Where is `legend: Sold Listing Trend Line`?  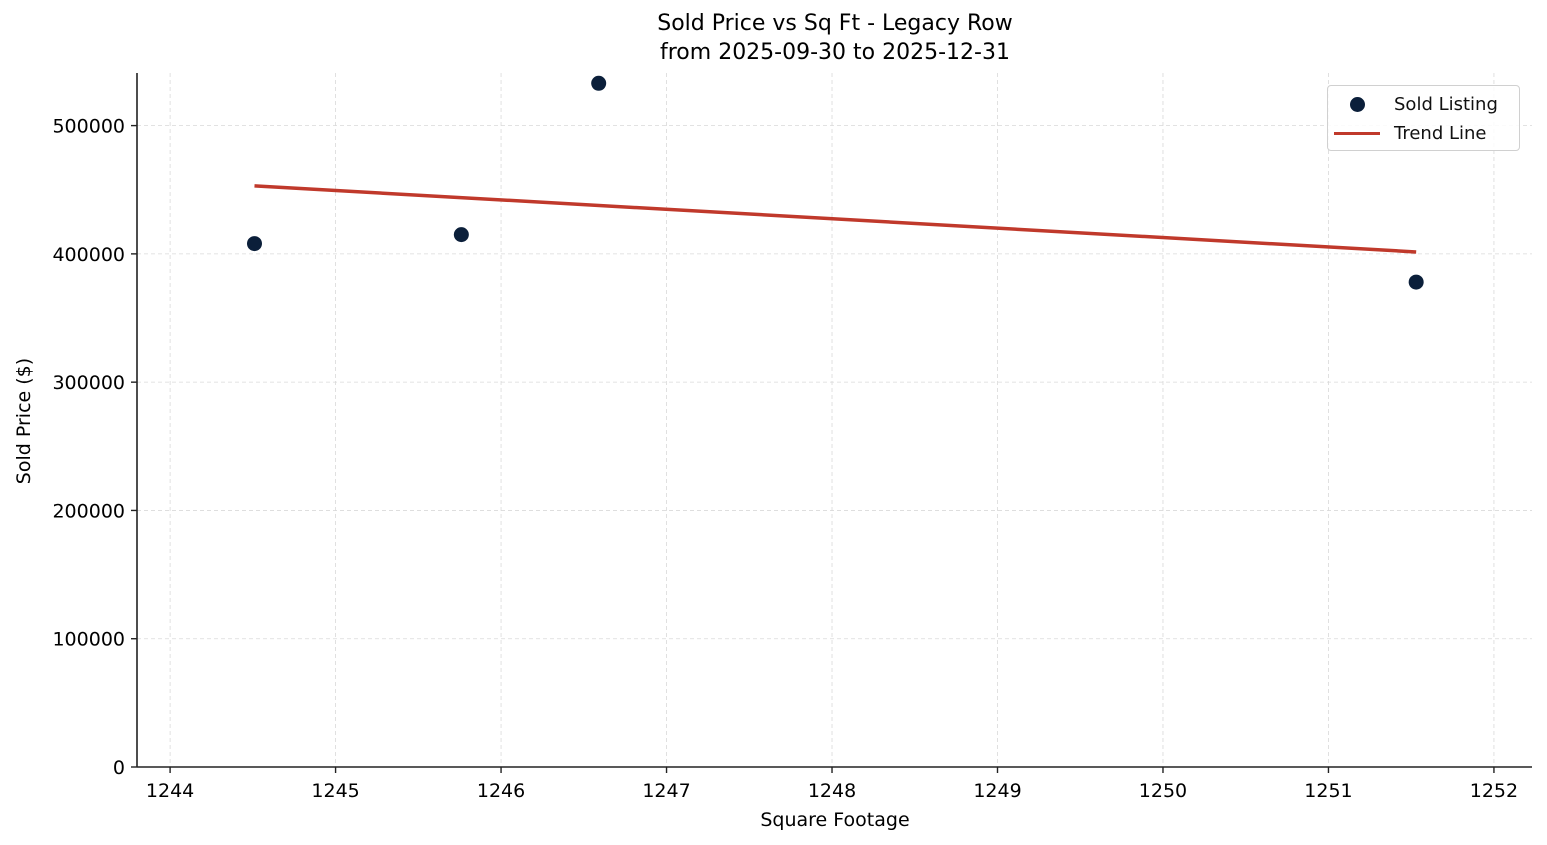 legend: Sold Listing Trend Line is located at coordinates (1423, 118).